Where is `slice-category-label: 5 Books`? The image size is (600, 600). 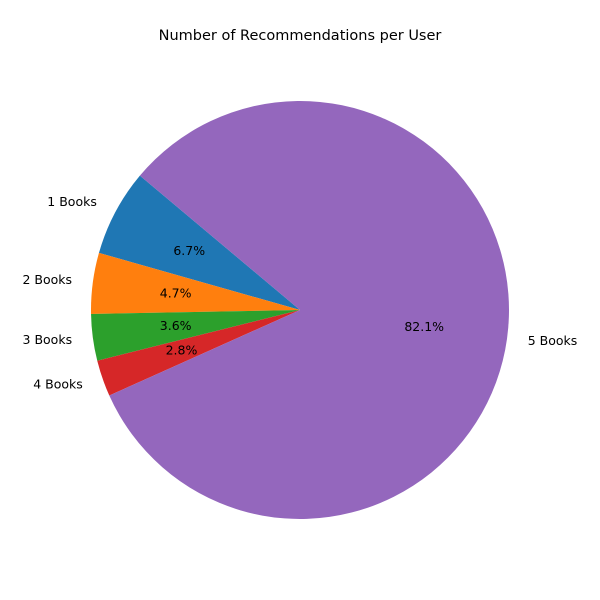 slice-category-label: 5 Books is located at coordinates (553, 340).